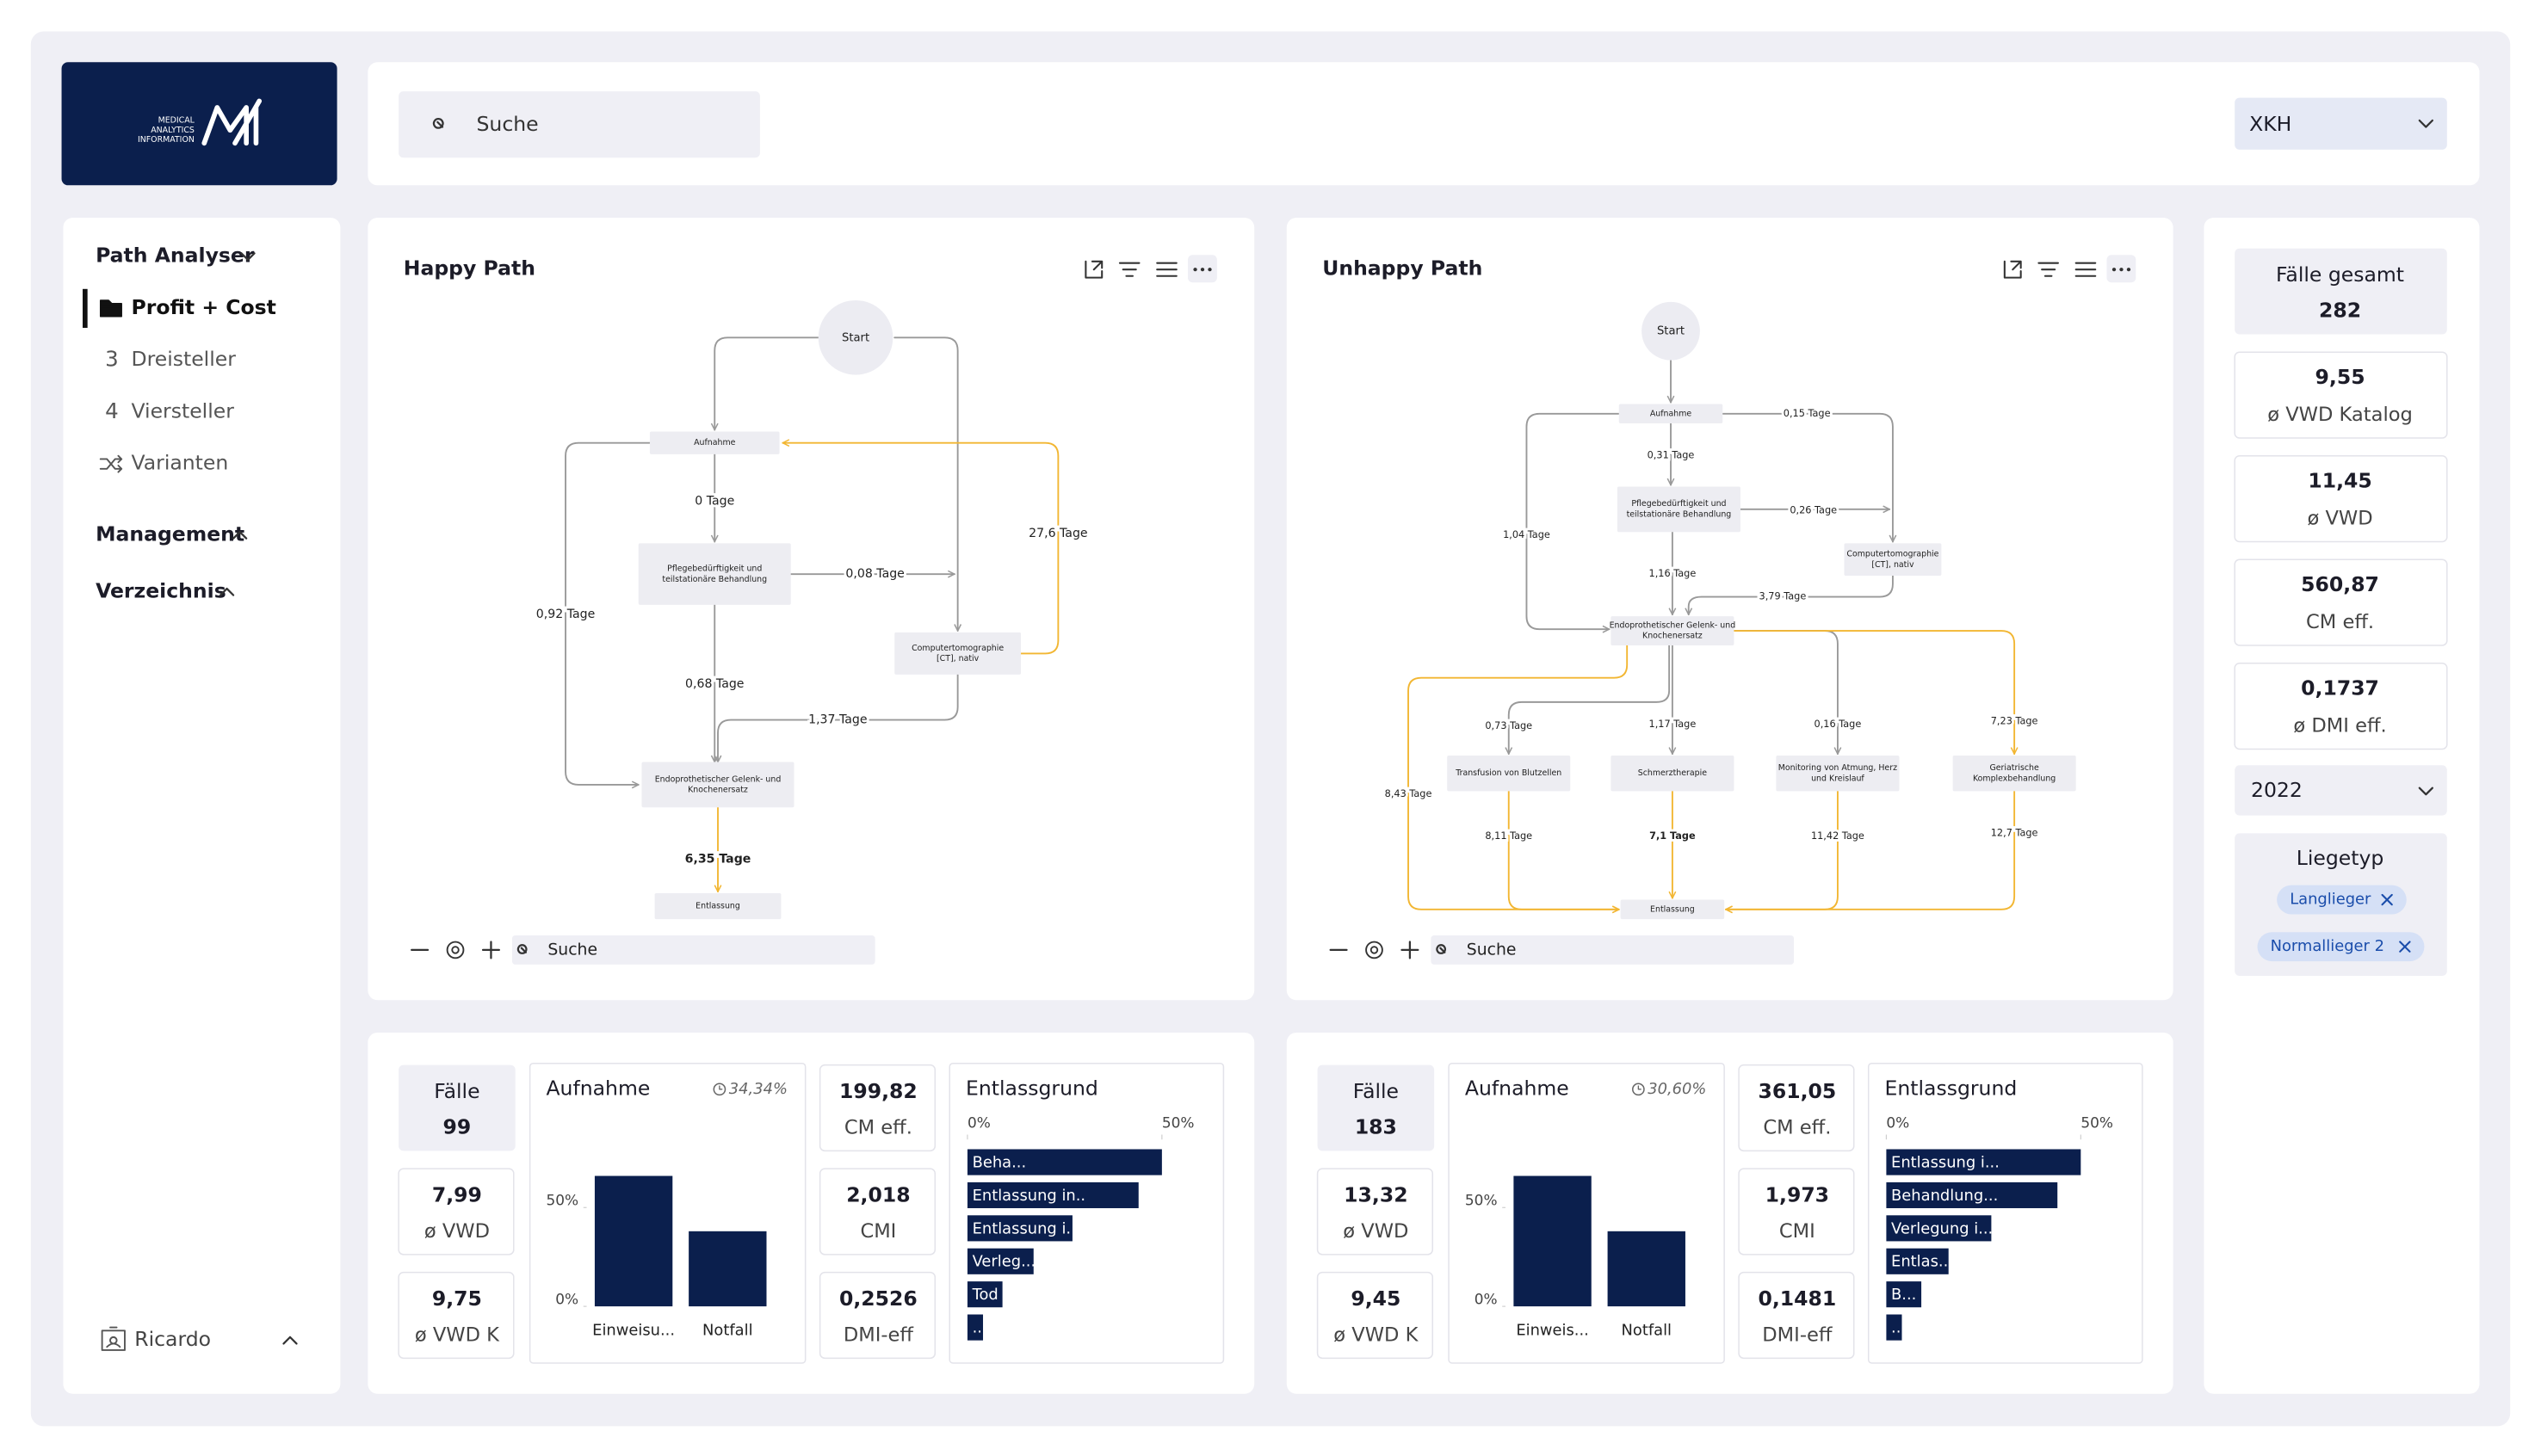  I want to click on kpi-value: 9,55, so click(2340, 377).